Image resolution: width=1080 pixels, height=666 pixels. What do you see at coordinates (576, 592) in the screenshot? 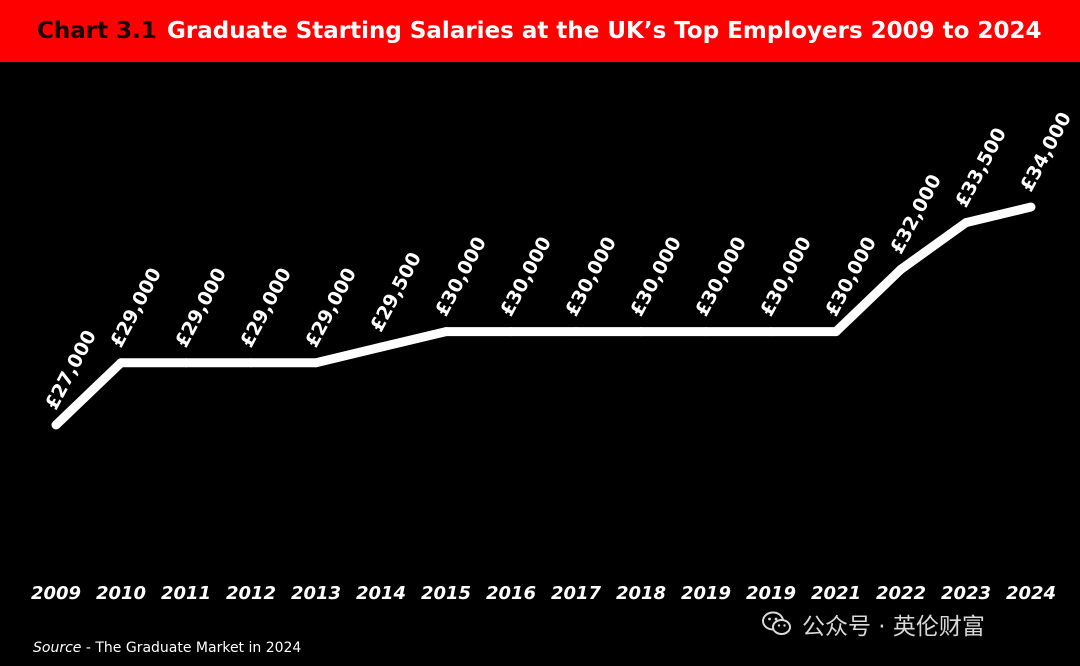
I see `x-tick-label: 2017` at bounding box center [576, 592].